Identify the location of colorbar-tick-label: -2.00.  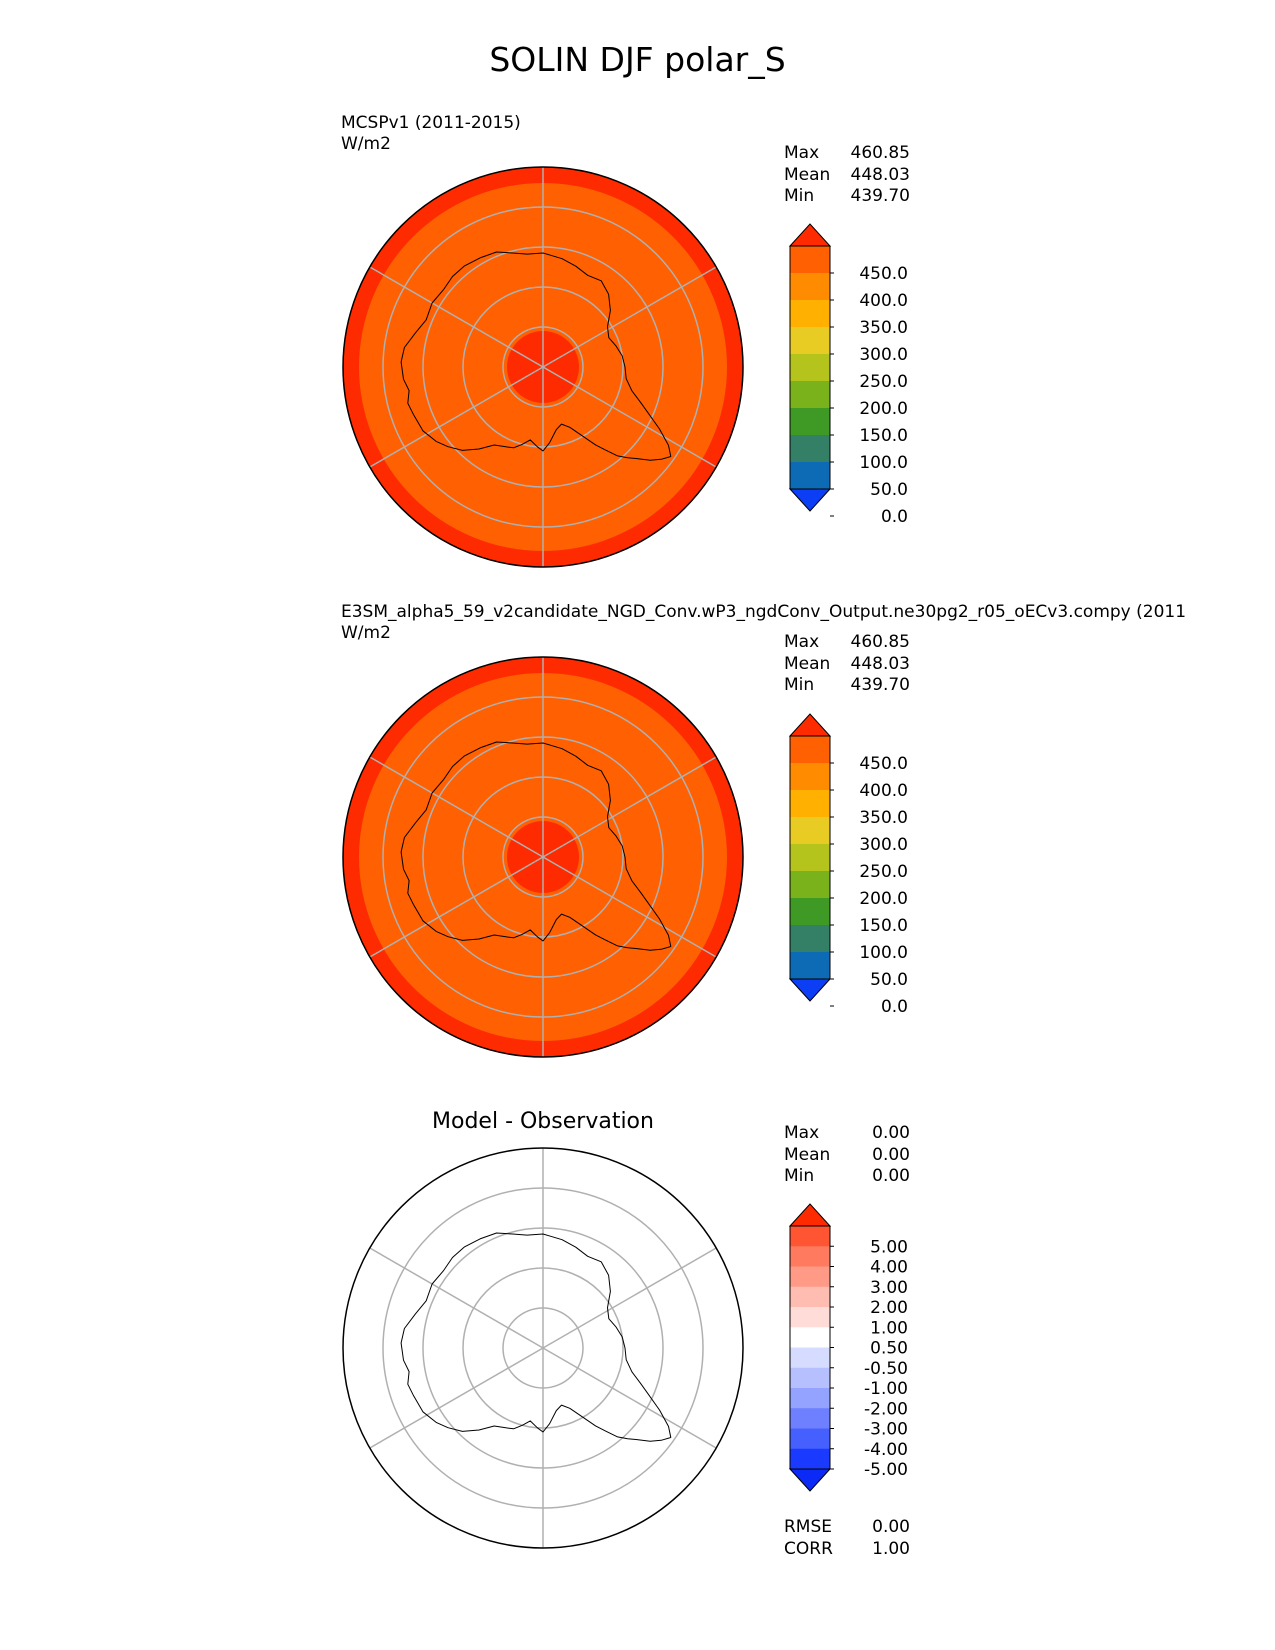
(886, 1409).